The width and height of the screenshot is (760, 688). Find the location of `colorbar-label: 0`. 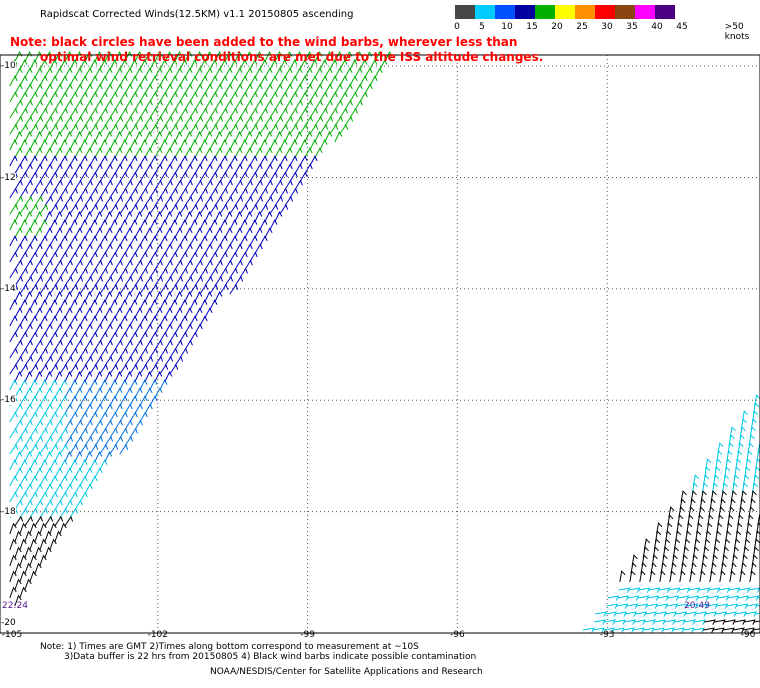

colorbar-label: 0 is located at coordinates (457, 27).